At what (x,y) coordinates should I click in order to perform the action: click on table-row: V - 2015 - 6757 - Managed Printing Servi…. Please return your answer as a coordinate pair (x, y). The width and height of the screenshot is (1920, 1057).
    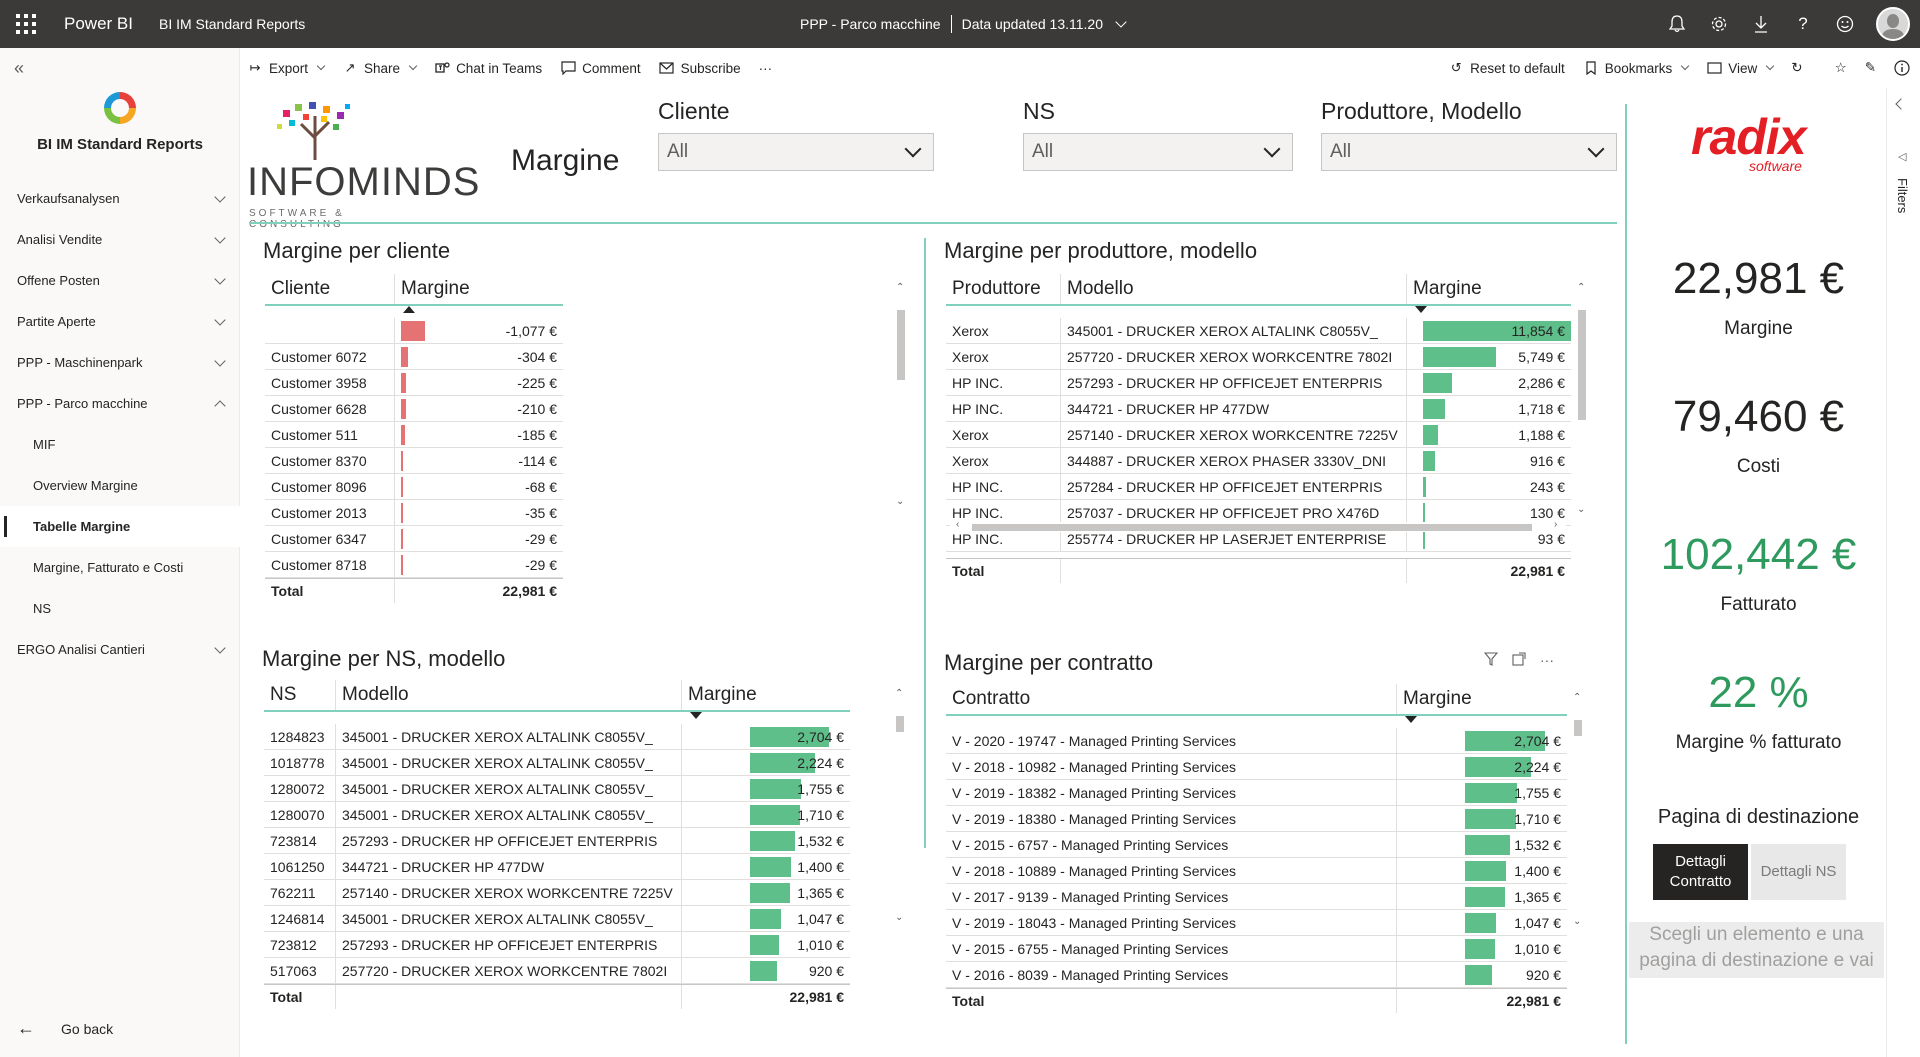
    Looking at the image, I should click on (1256, 844).